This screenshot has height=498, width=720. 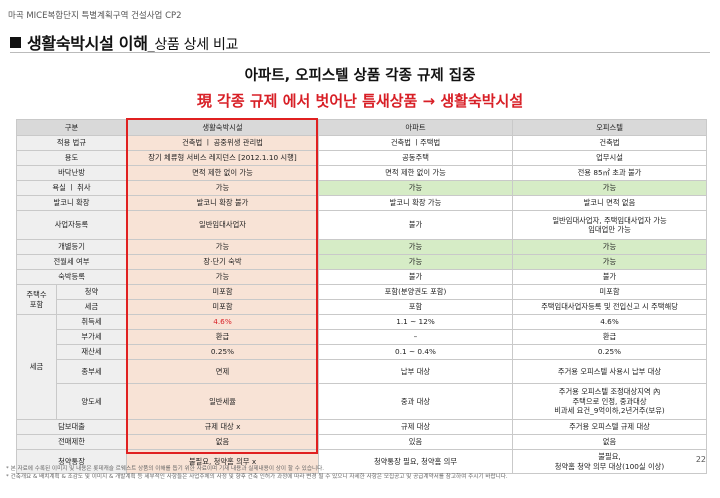 What do you see at coordinates (360, 101) in the screenshot?
I see `headline-secondary: 現 각종 규제 에서 벗어난 틈새상품 → 생활숙박시설` at bounding box center [360, 101].